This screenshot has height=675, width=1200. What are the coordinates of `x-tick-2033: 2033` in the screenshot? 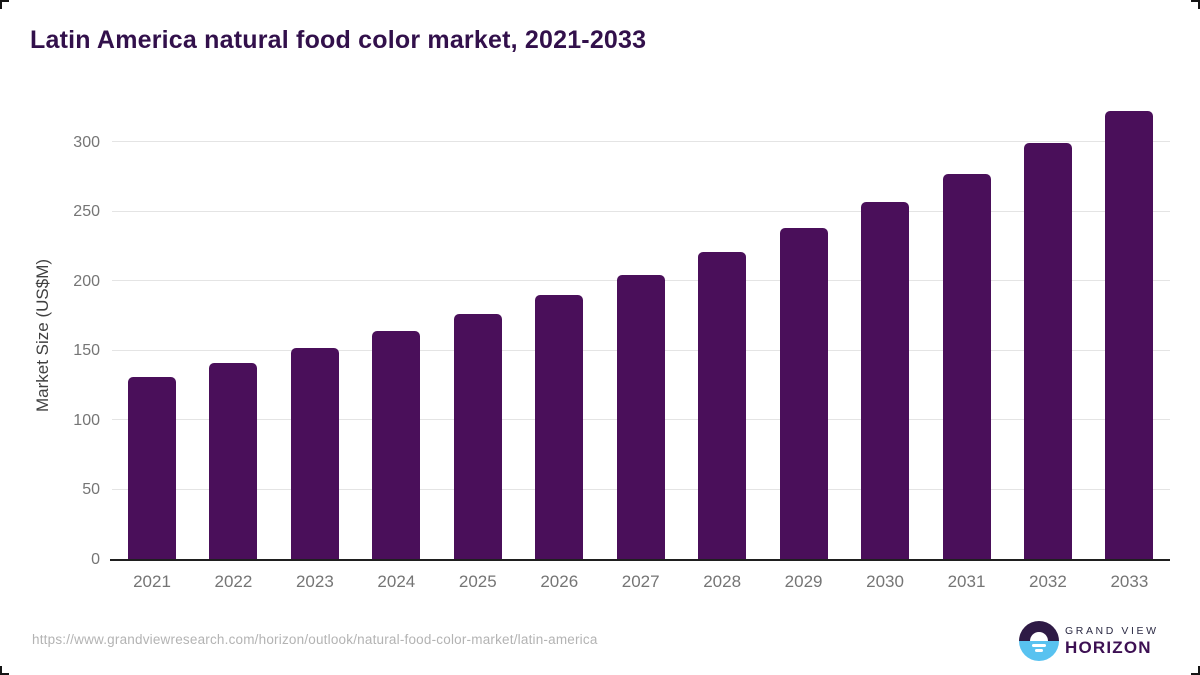 It's located at (1129, 581).